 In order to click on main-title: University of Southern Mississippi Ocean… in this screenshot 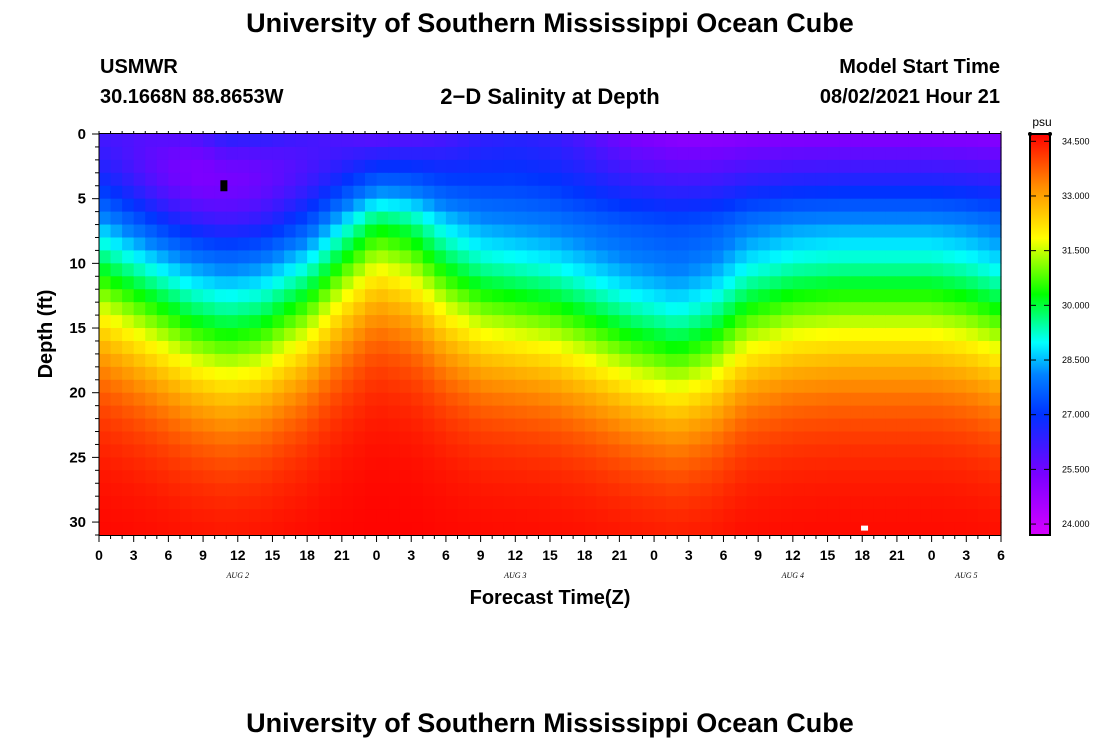, I will do `click(550, 23)`.